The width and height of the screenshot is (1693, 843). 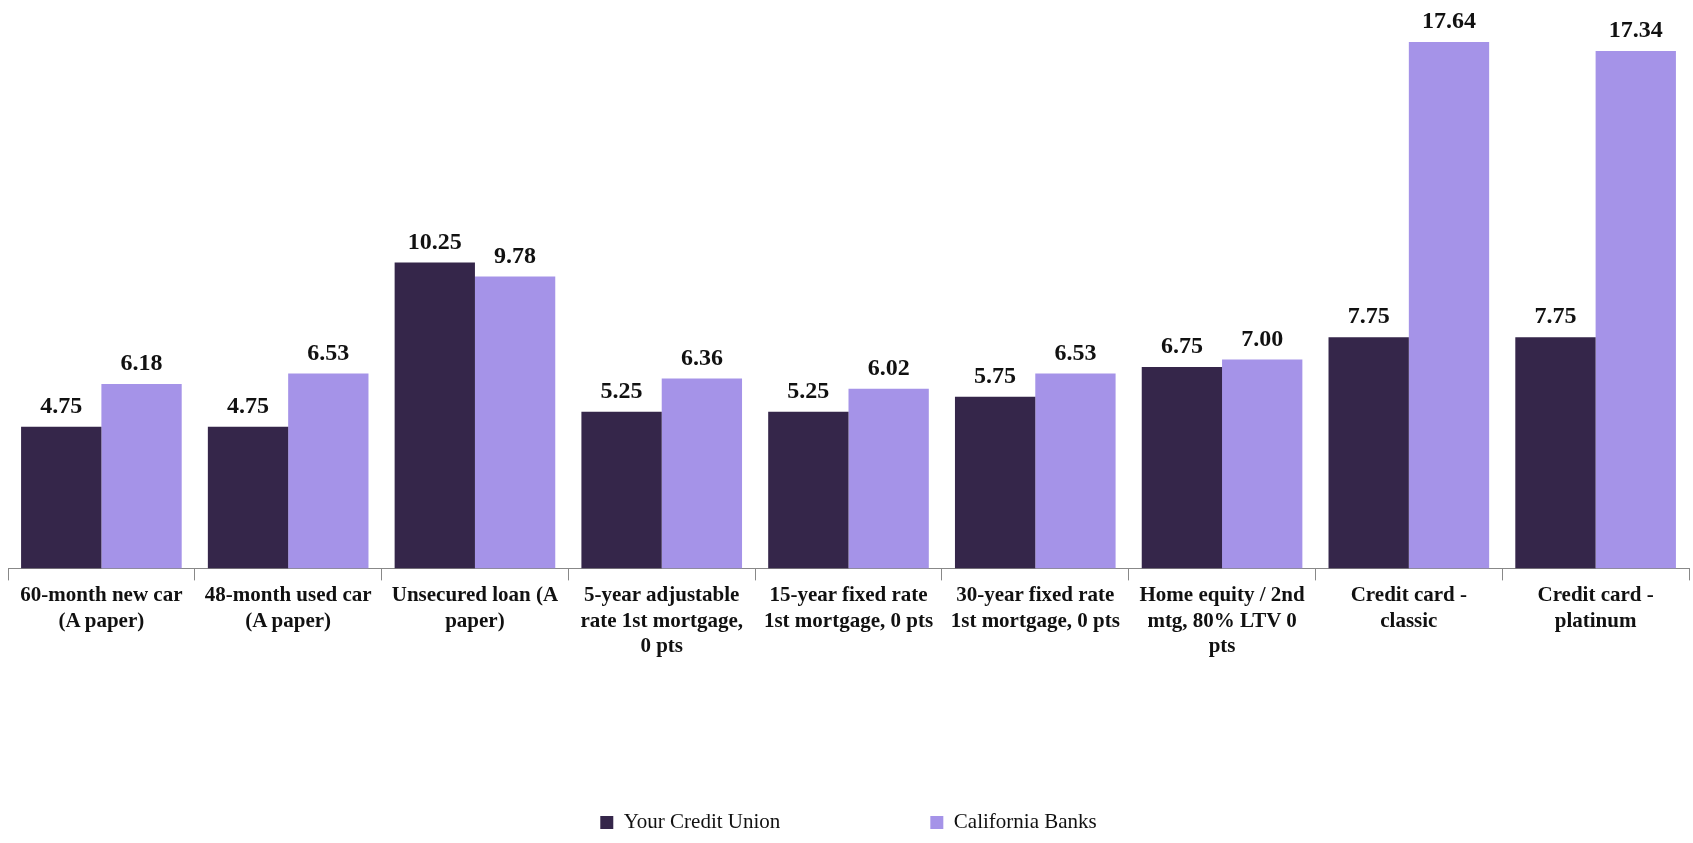 What do you see at coordinates (1181, 345) in the screenshot?
I see `data-label: 6.75` at bounding box center [1181, 345].